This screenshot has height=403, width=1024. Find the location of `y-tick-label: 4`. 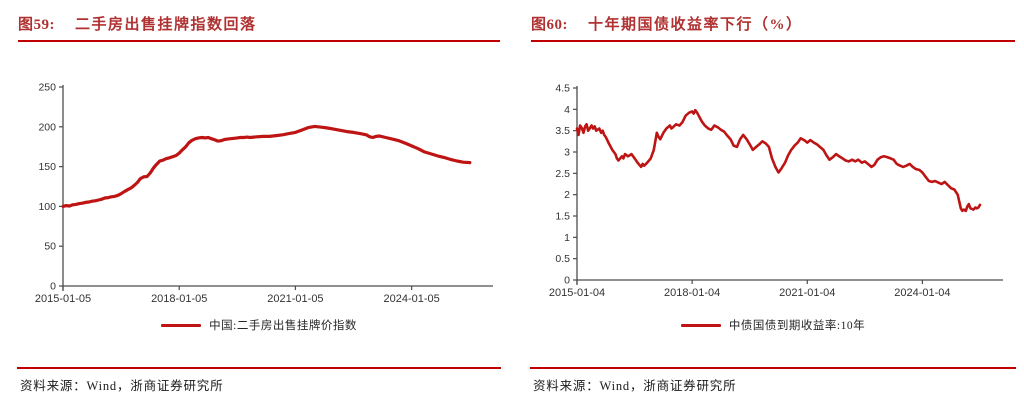

y-tick-label: 4 is located at coordinates (567, 110).